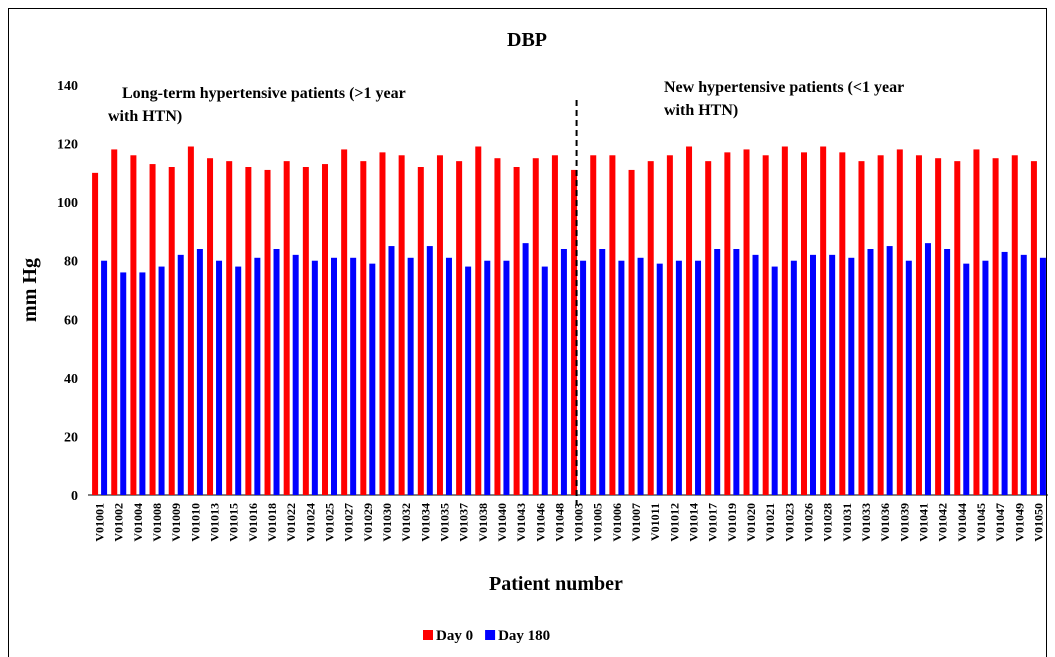 The image size is (1055, 657). I want to click on x-tick-label: V01013, so click(215, 522).